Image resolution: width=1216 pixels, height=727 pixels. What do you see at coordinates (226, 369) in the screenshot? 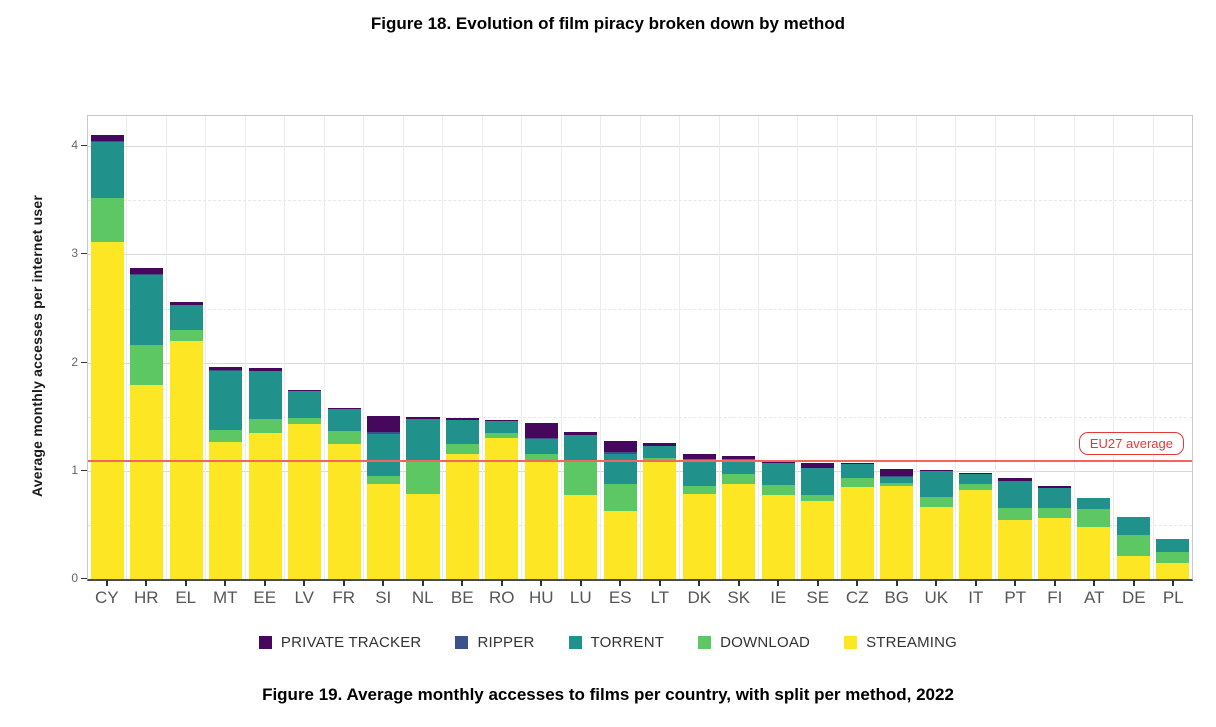
I see `bar-segment-private-tracker-MT` at bounding box center [226, 369].